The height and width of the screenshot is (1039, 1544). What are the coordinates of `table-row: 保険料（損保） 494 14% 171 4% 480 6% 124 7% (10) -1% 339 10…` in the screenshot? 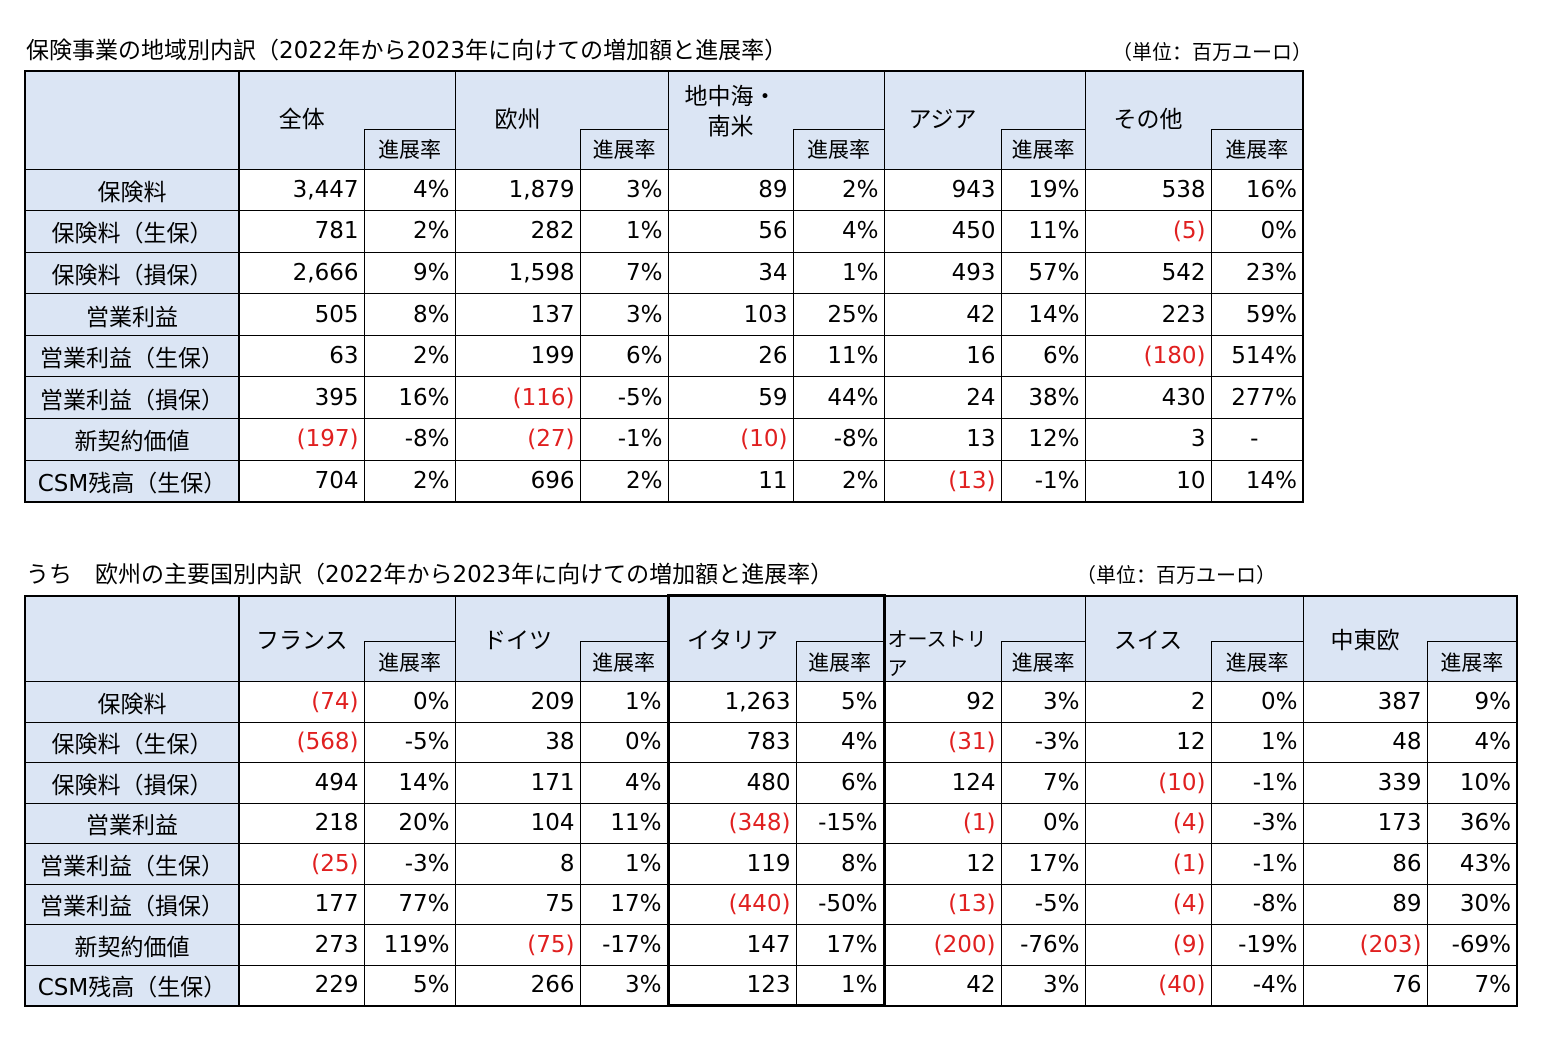 It's located at (771, 783).